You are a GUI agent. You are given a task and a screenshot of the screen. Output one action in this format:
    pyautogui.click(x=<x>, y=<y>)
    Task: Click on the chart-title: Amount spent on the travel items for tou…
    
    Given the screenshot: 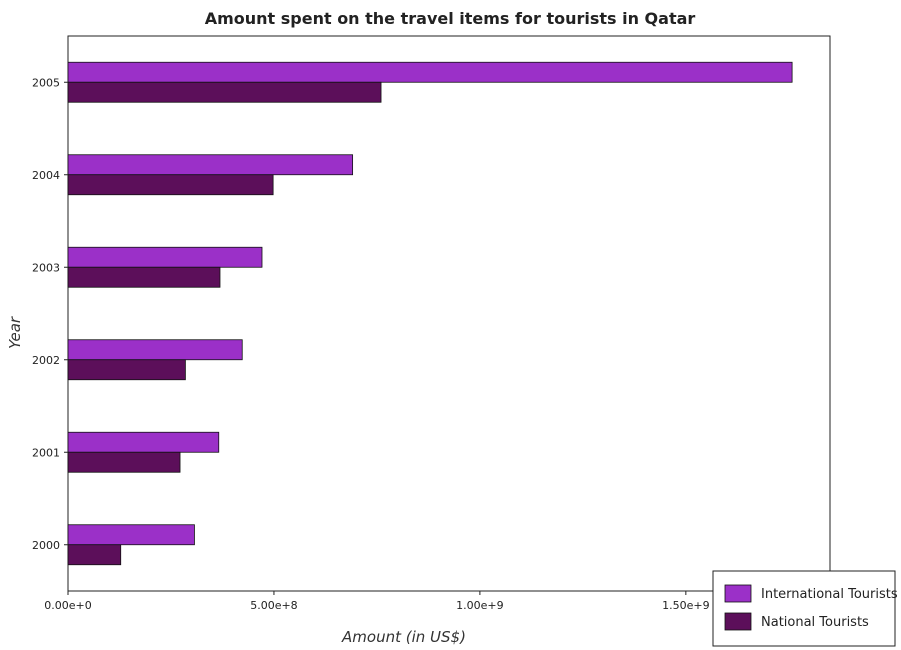 What is the action you would take?
    pyautogui.click(x=450, y=18)
    